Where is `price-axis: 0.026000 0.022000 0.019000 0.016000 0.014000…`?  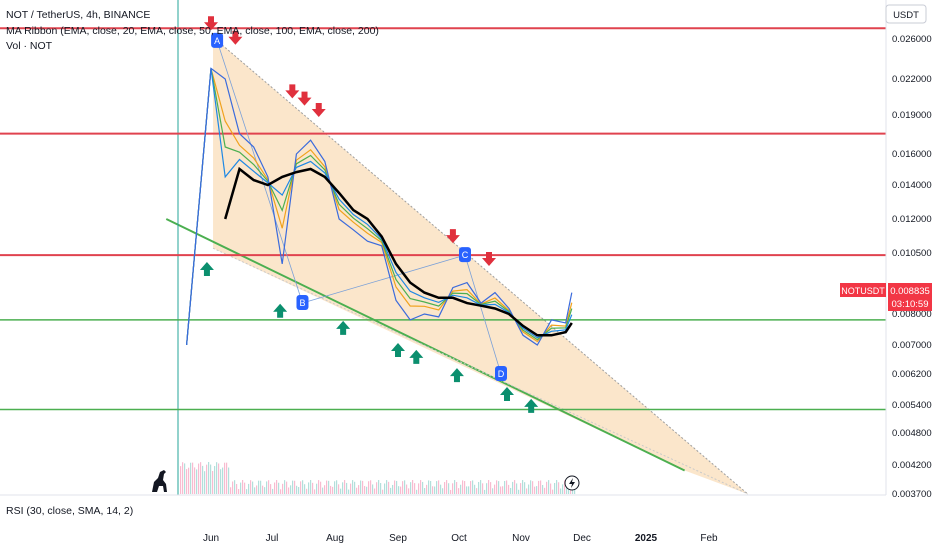
price-axis: 0.026000 0.022000 0.019000 0.016000 0.014000… is located at coordinates (912, 267).